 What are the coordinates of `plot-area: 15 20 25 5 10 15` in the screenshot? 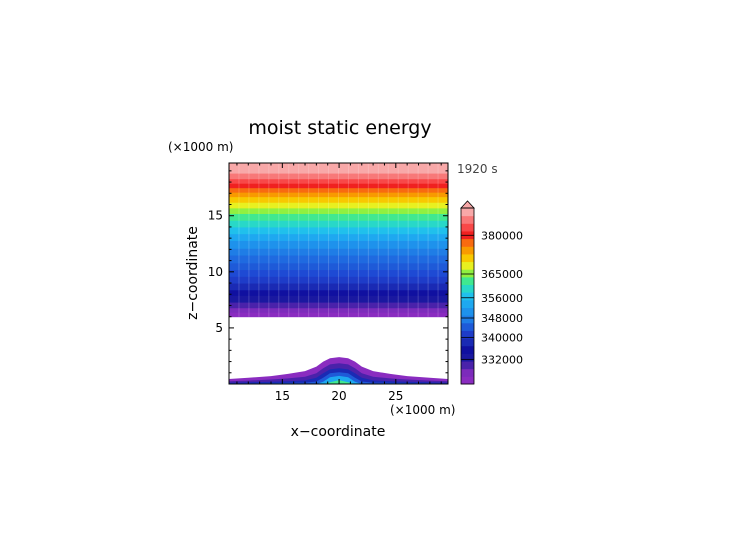 It's located at (328, 282).